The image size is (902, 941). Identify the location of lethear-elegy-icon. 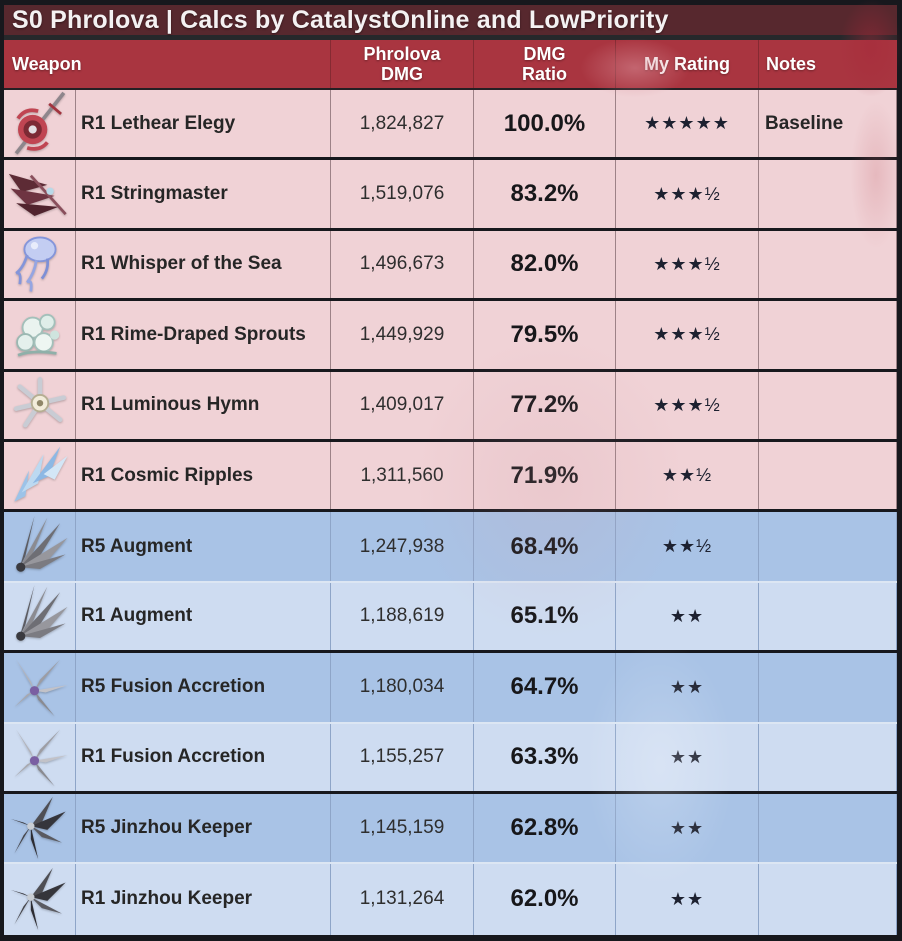
(40, 124).